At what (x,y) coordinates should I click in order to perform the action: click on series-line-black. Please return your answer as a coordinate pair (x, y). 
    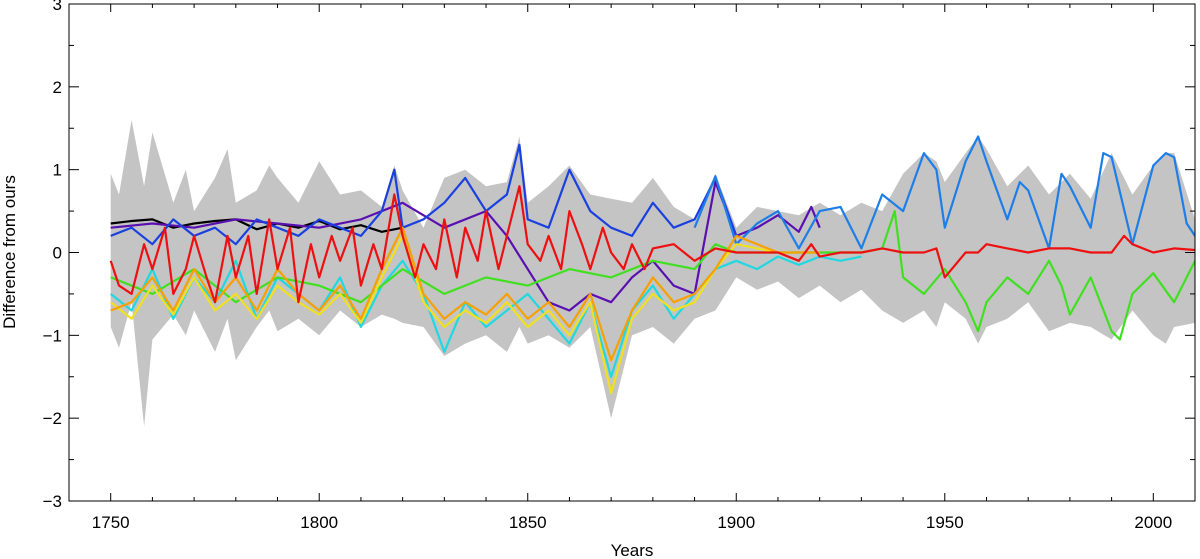
    Looking at the image, I should click on (256, 225).